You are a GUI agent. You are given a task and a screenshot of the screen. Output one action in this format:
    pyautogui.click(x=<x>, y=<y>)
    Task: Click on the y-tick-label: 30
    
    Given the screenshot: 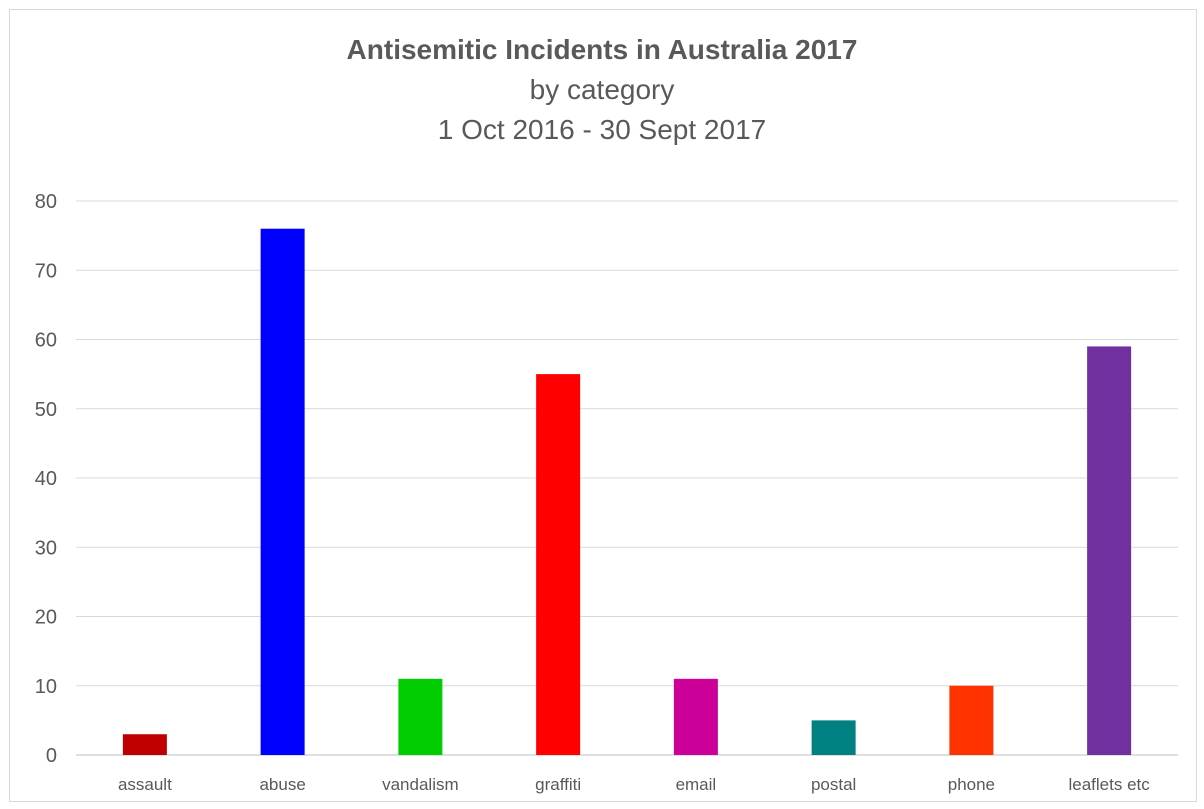 What is the action you would take?
    pyautogui.click(x=46, y=548)
    